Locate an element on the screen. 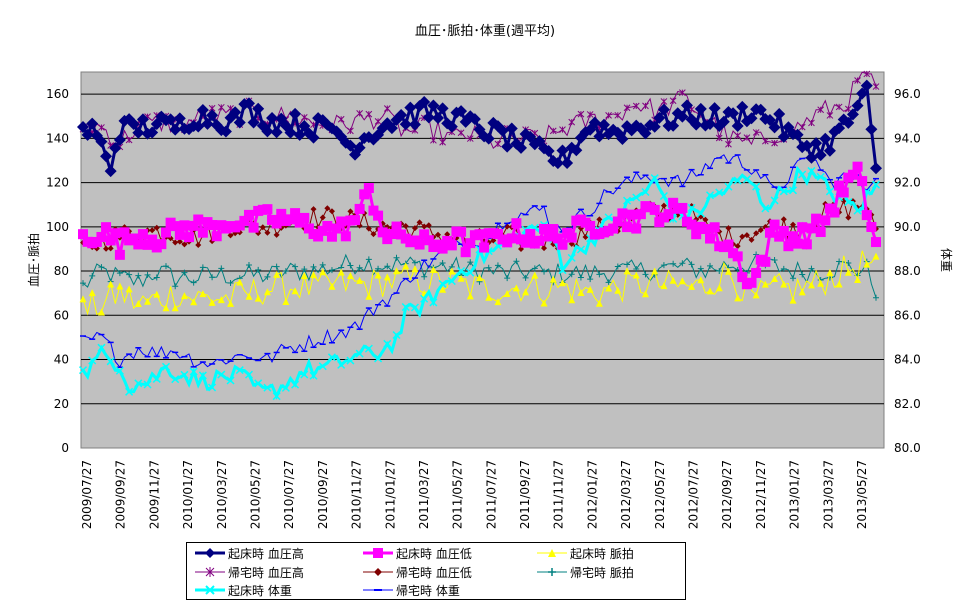  x-tick-label: 2010/01/27 is located at coordinates (188, 494).